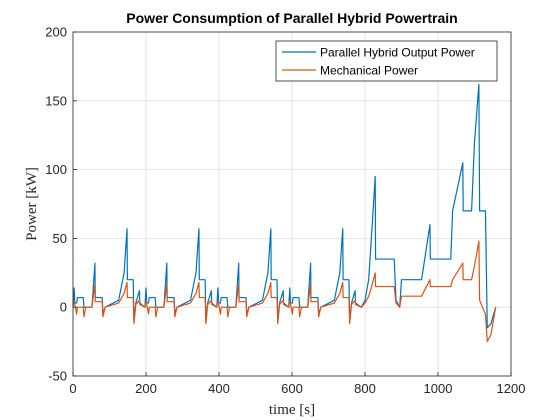 This screenshot has height=420, width=560. Describe the element at coordinates (369, 71) in the screenshot. I see `legend-label: Mechanical Power` at that location.